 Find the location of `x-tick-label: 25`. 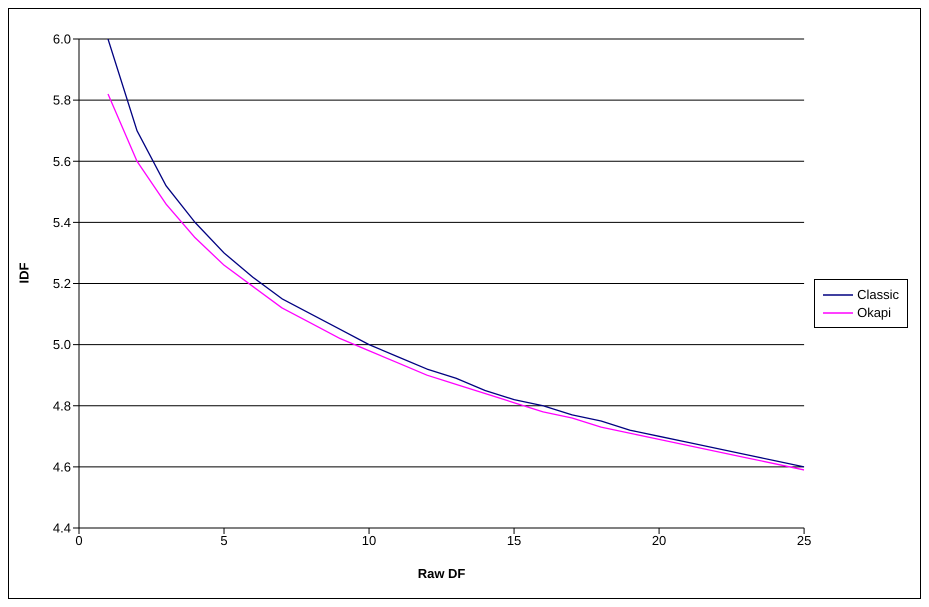

x-tick-label: 25 is located at coordinates (804, 540).